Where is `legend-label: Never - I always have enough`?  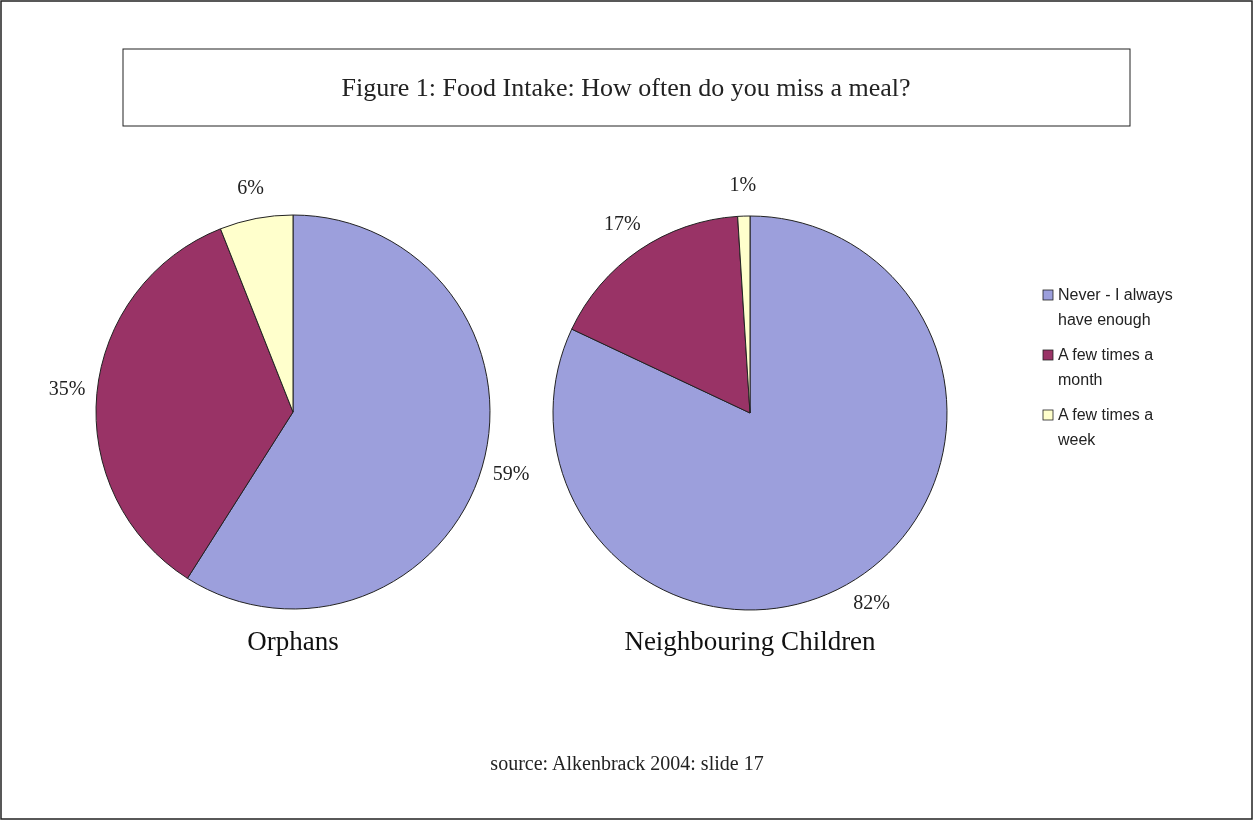
legend-label: Never - I always have enough is located at coordinates (1115, 307).